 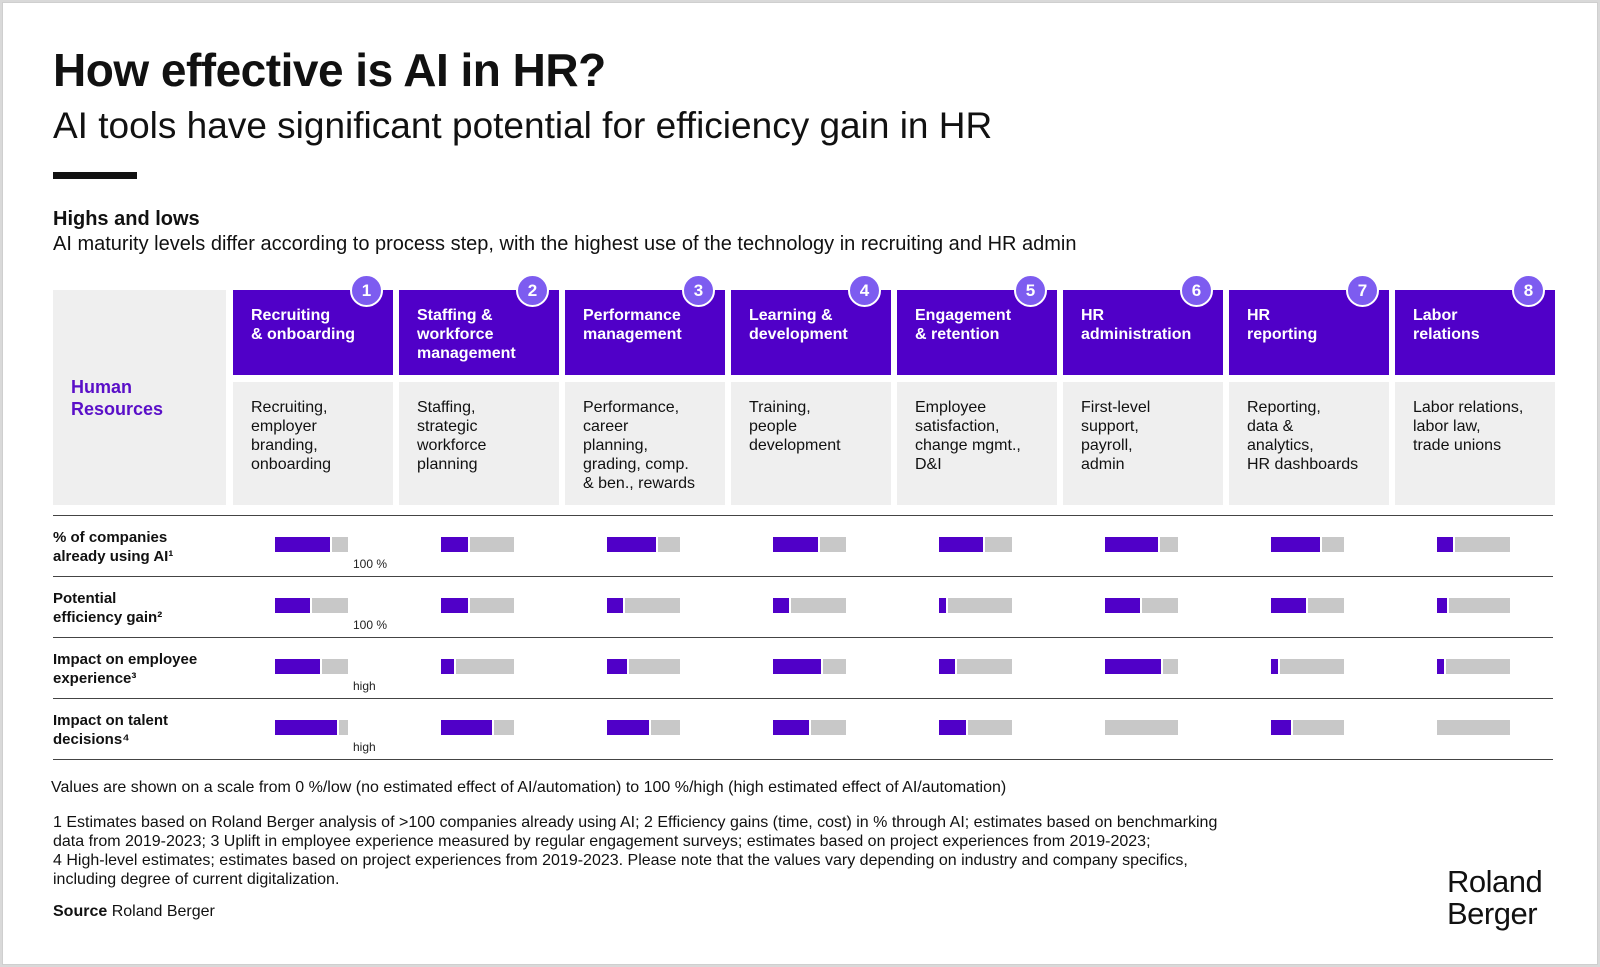 What do you see at coordinates (811, 324) in the screenshot?
I see `process-header: Learning & development 4` at bounding box center [811, 324].